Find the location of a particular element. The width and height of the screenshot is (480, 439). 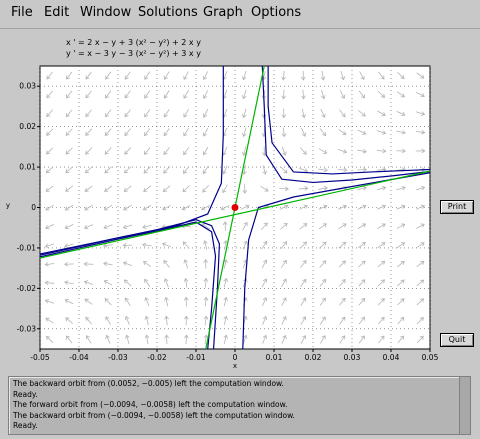

menu-solutions: Solutions is located at coordinates (168, 12).